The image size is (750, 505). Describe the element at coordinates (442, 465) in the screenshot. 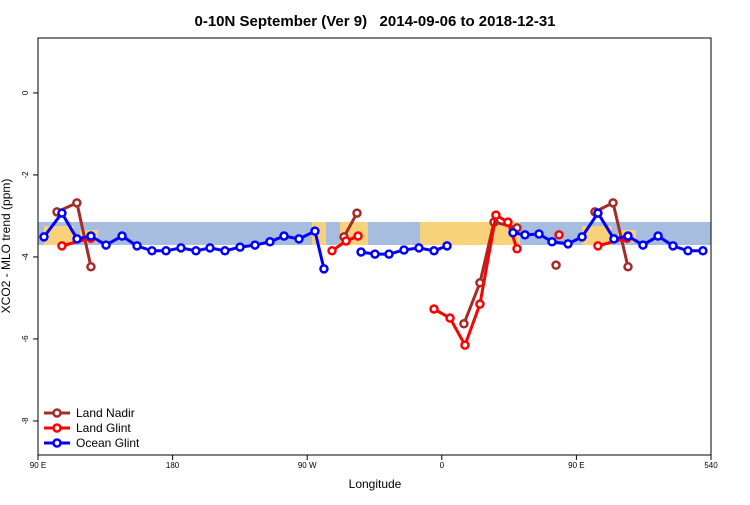

I see `x-tick-label: 0` at that location.